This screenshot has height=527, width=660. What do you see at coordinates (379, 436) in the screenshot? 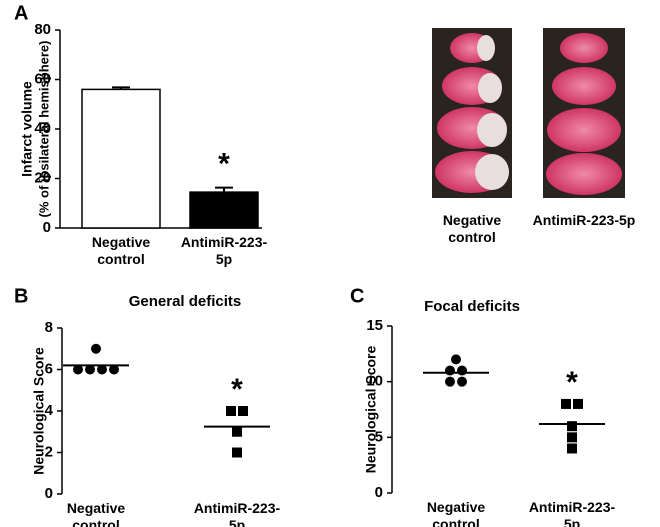
I see `y-tick-label: 5` at bounding box center [379, 436].